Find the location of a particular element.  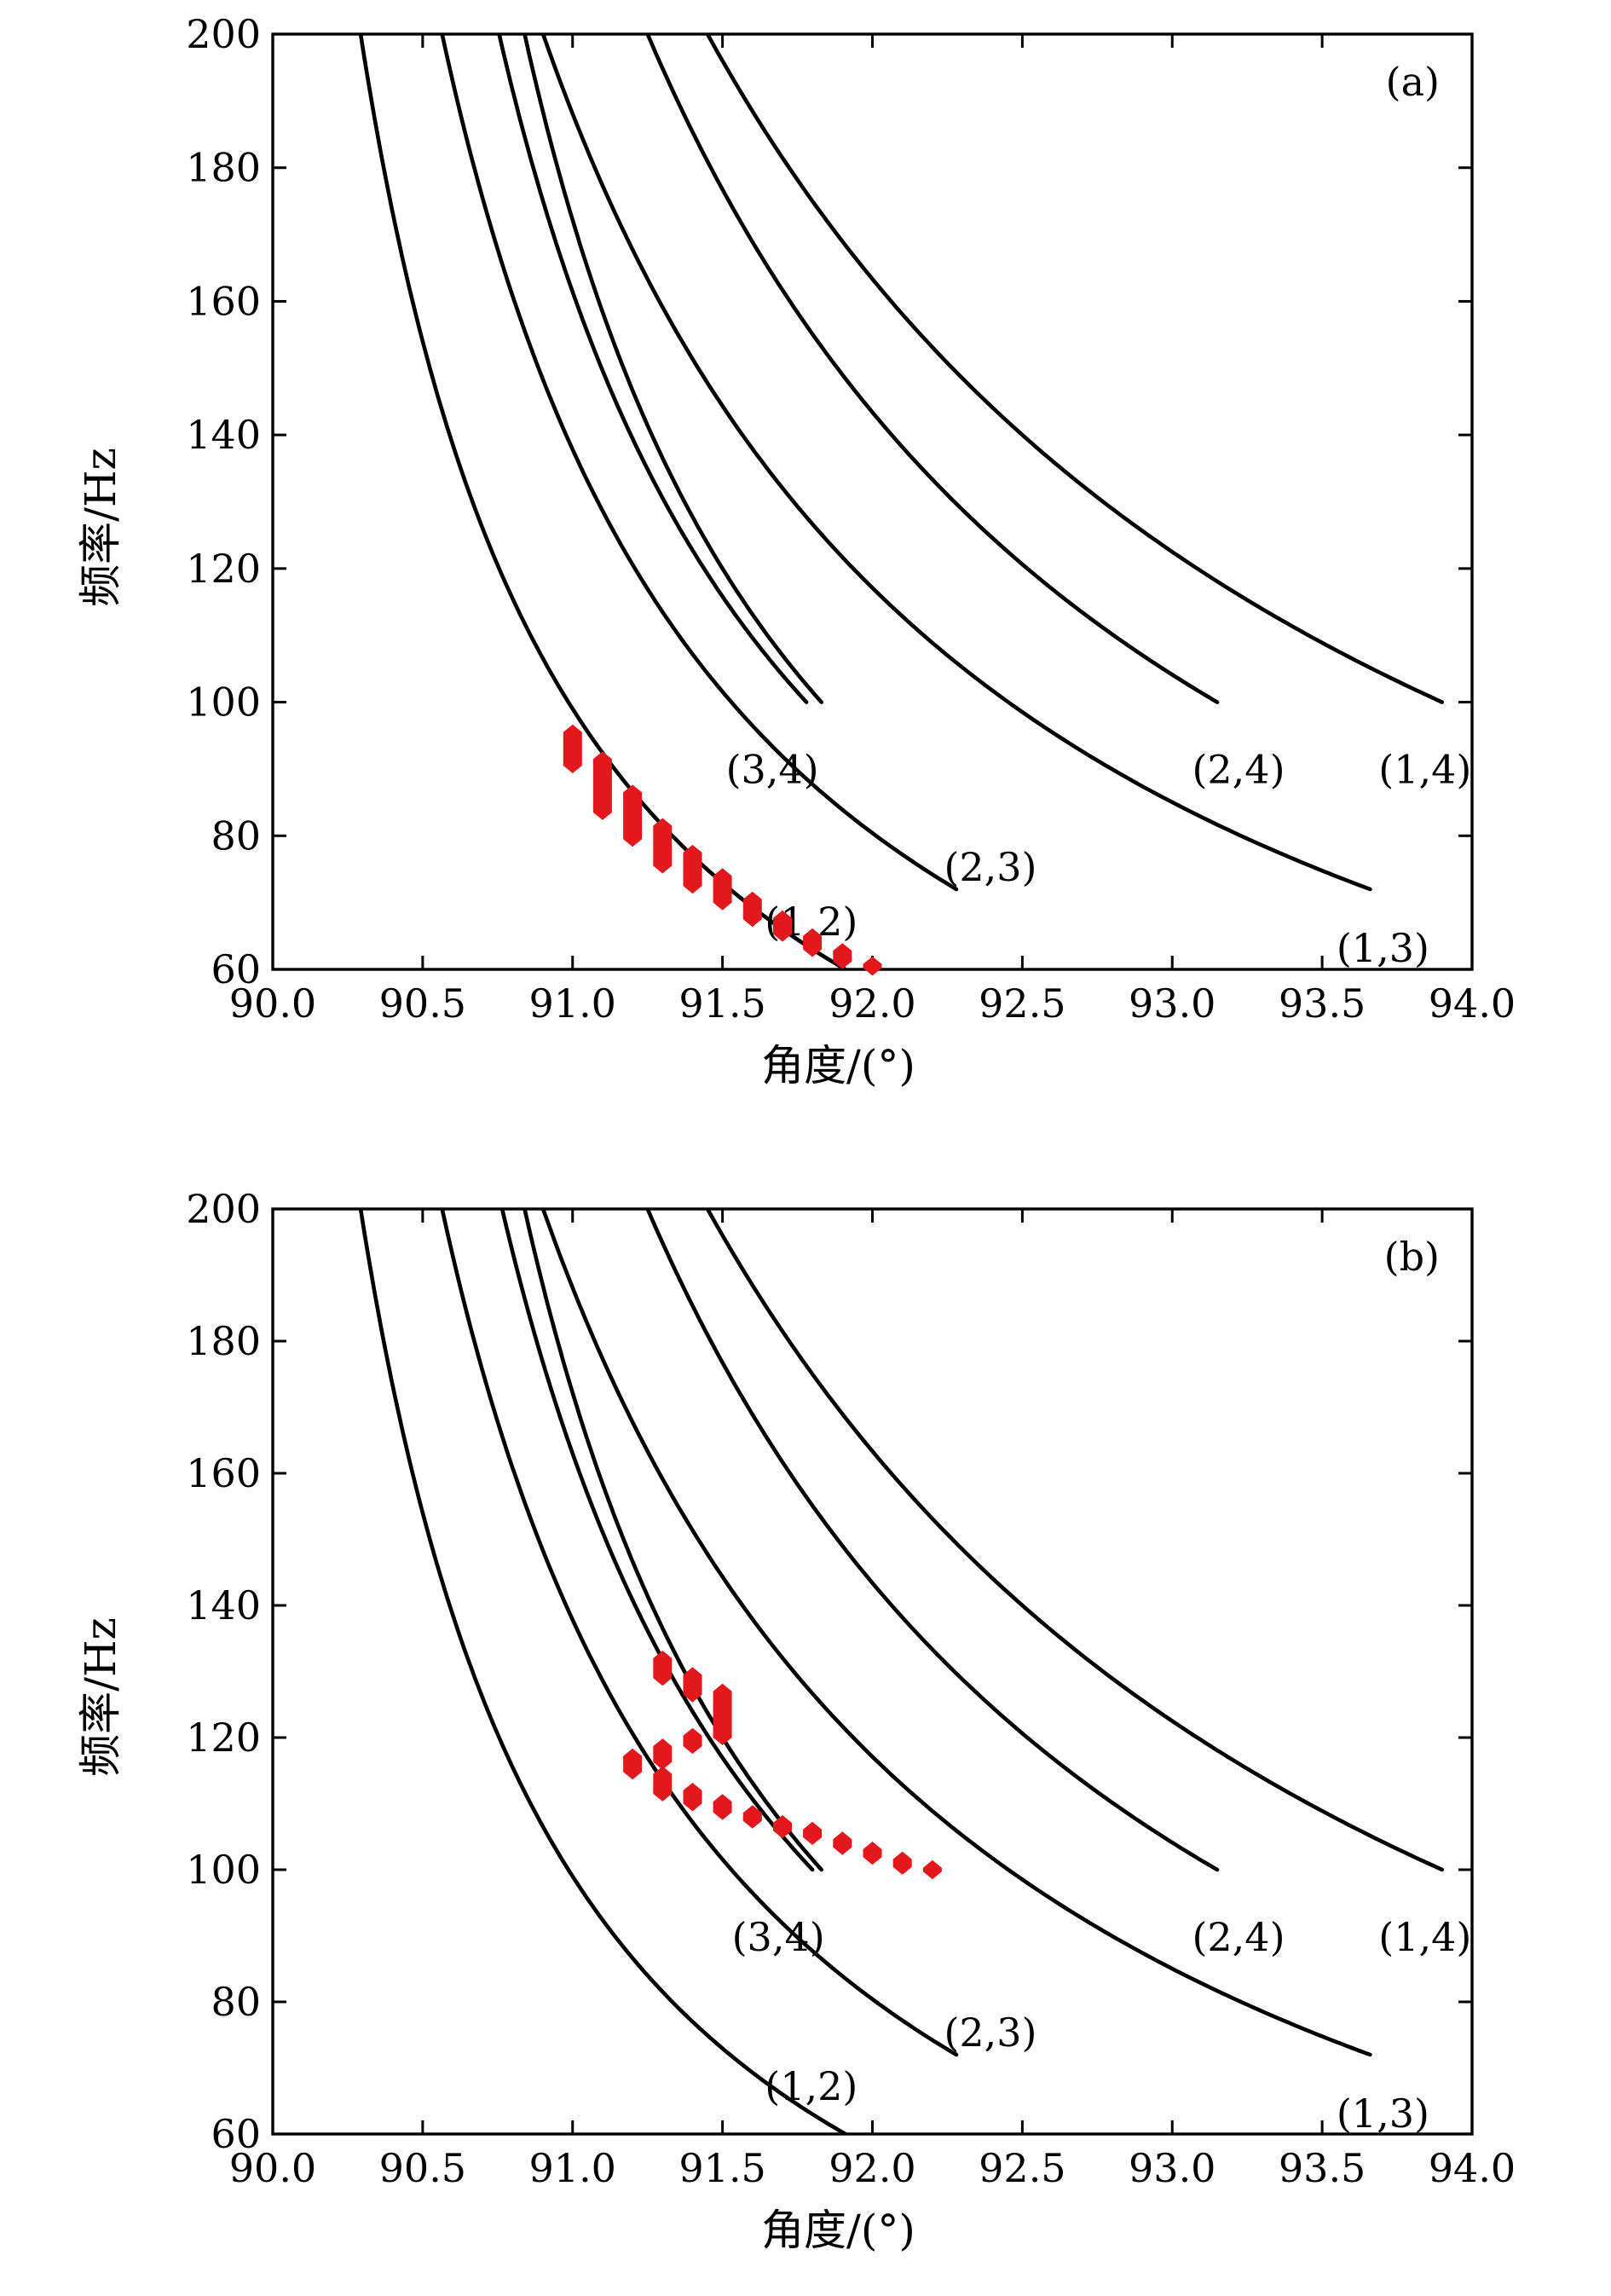

curve-label: (1,2) is located at coordinates (811, 2086).